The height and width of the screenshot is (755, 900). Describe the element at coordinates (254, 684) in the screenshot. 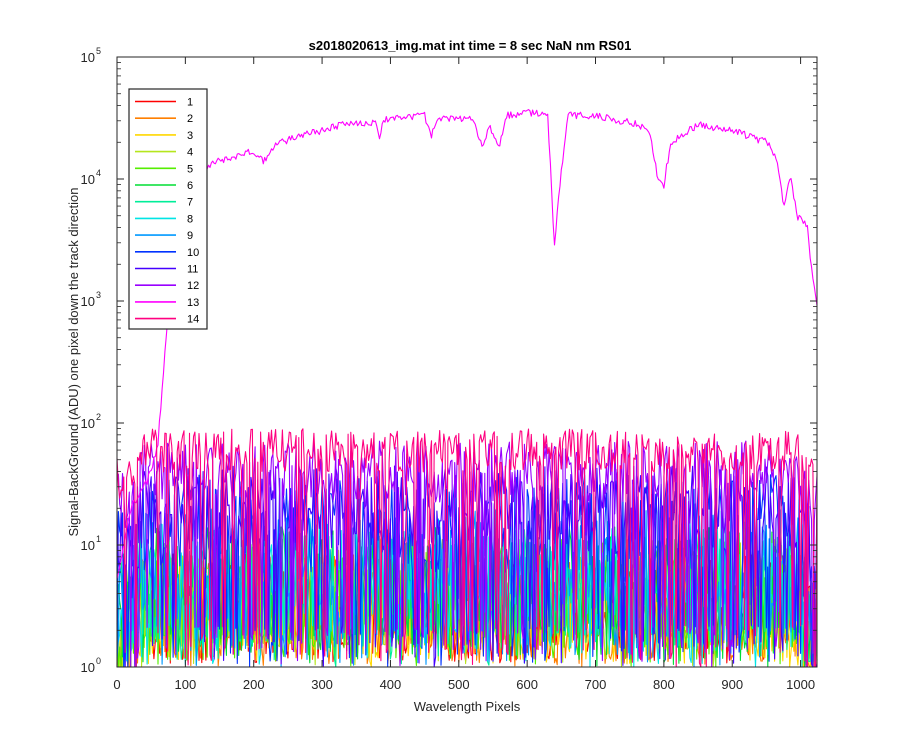

I see `x-tick-label: 200` at that location.